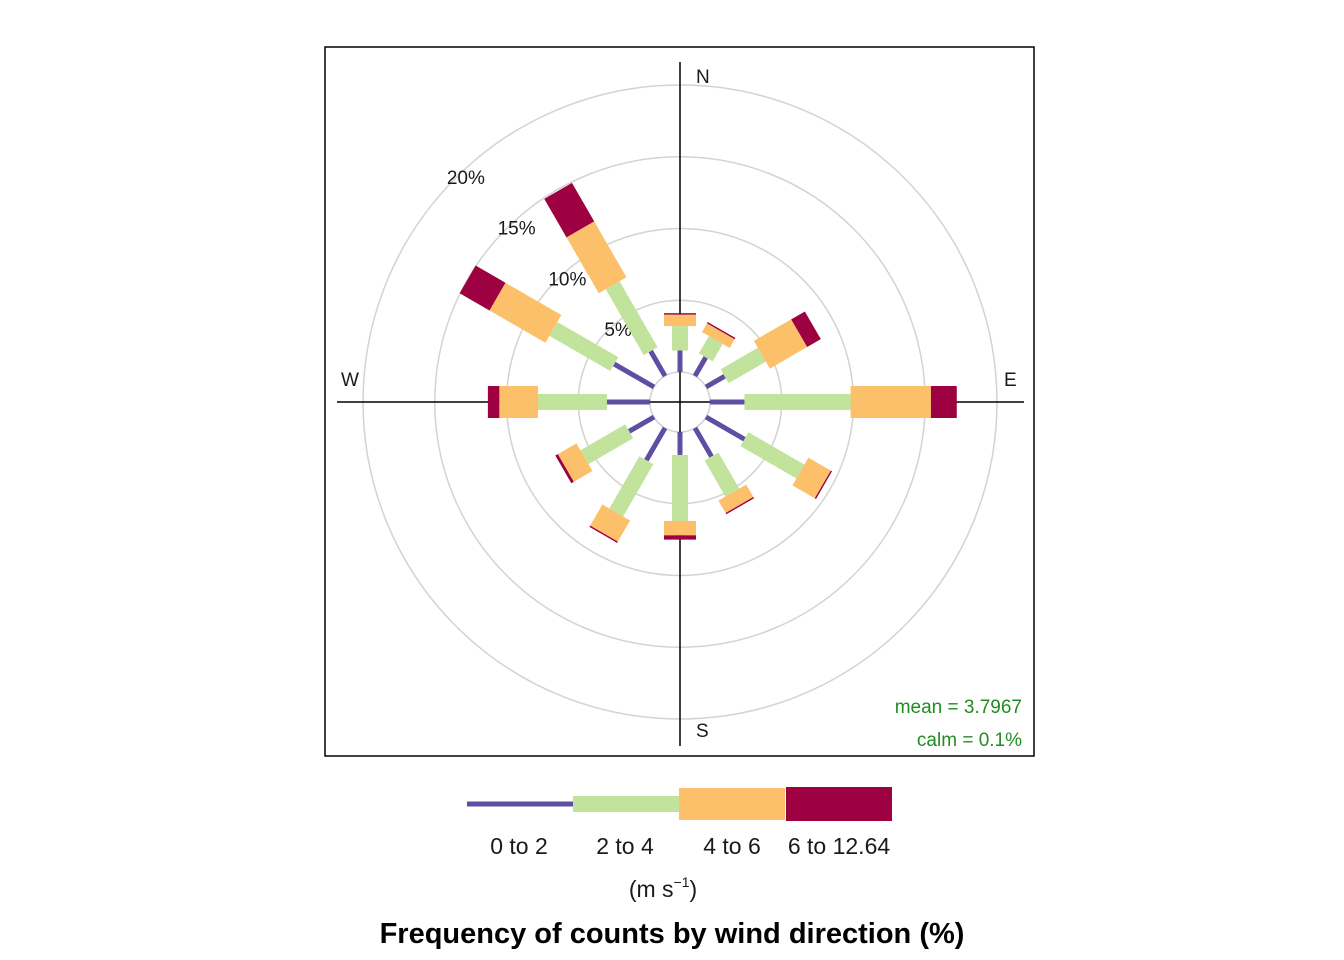 This screenshot has width=1344, height=960. I want to click on rose-bars, so click(708, 362).